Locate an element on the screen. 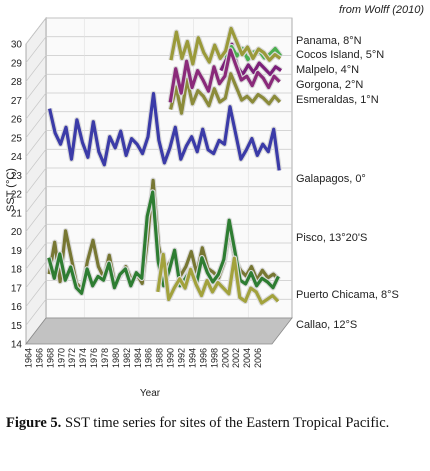 The height and width of the screenshot is (471, 430). legend-label: Gorgona, 2°N is located at coordinates (329, 85).